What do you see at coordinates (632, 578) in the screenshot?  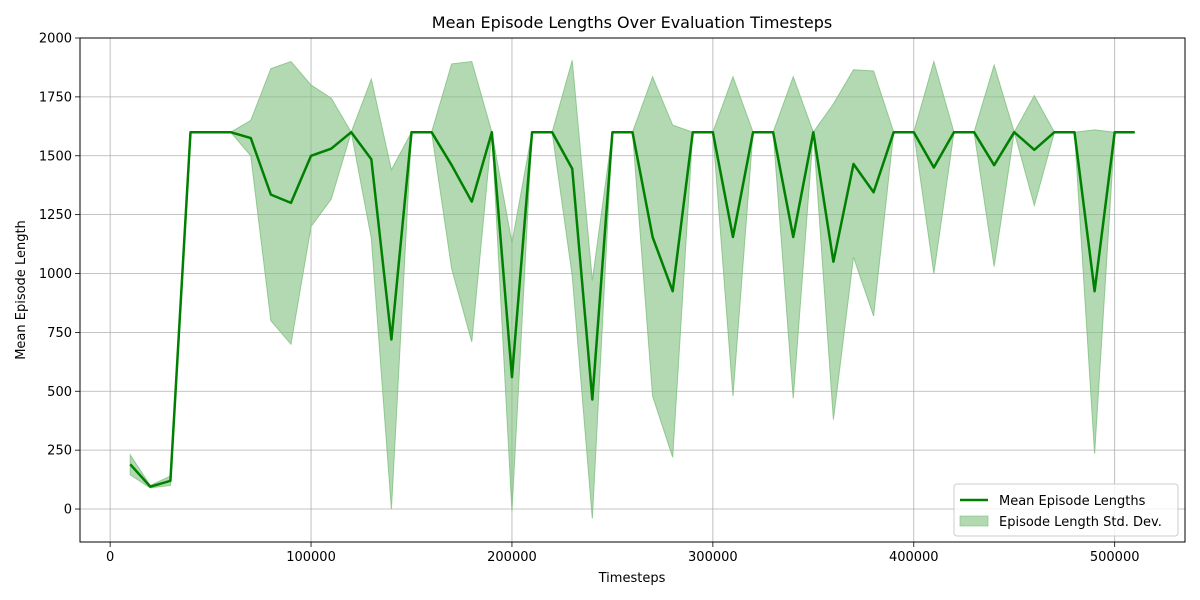 I see `x-axis-label: Timesteps` at bounding box center [632, 578].